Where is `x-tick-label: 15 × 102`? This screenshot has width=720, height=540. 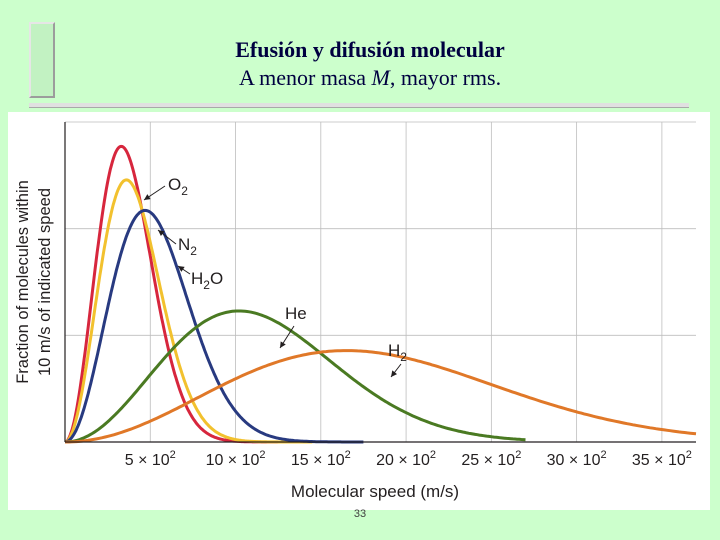 x-tick-label: 15 × 102 is located at coordinates (321, 459).